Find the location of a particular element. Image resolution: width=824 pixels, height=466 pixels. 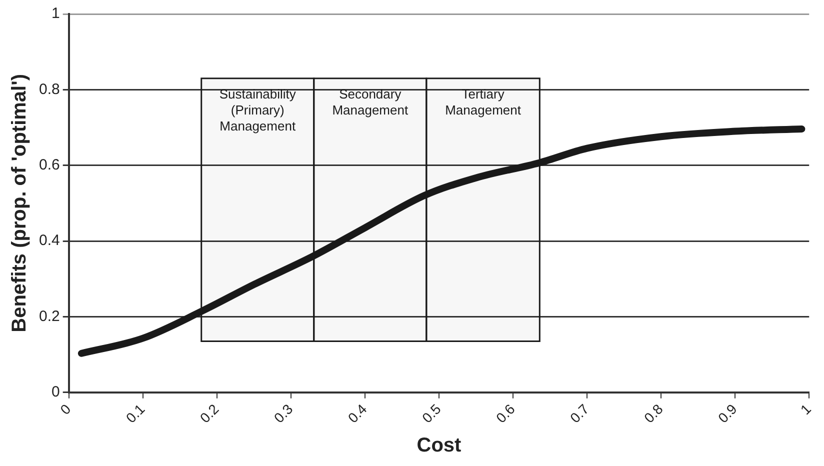

y-tick-label: 0.8 is located at coordinates (49, 89).